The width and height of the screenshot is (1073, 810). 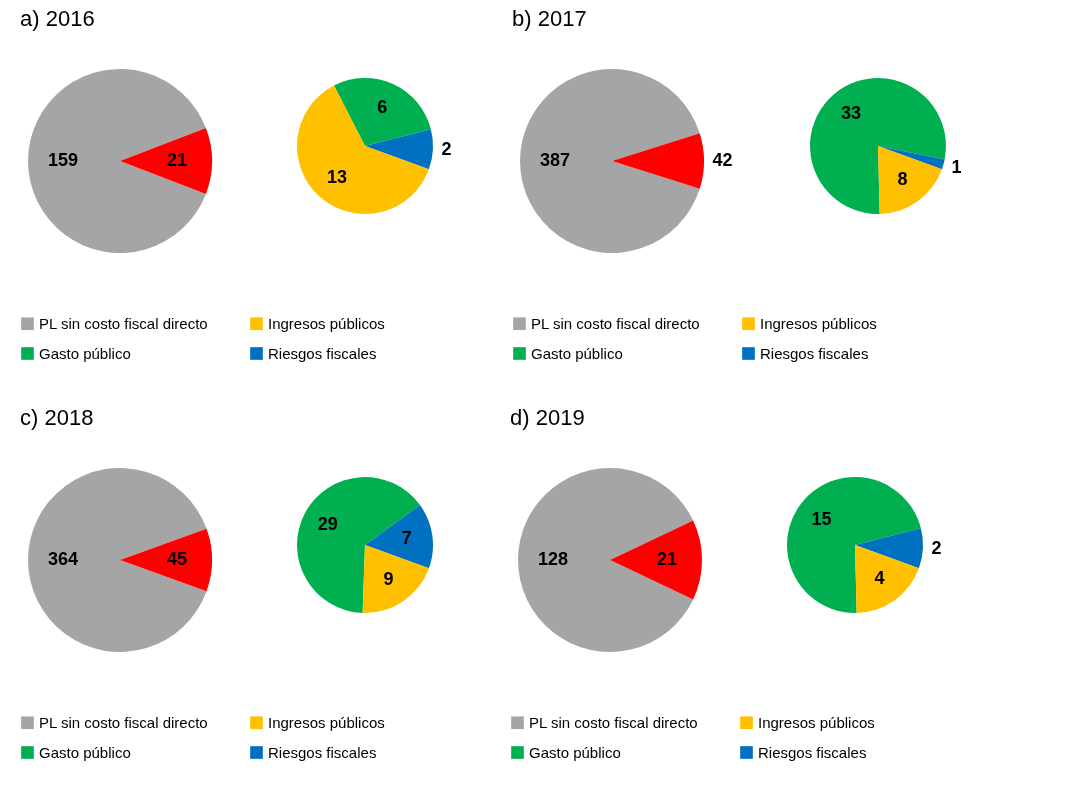 What do you see at coordinates (850, 112) in the screenshot?
I see `data-label: 33` at bounding box center [850, 112].